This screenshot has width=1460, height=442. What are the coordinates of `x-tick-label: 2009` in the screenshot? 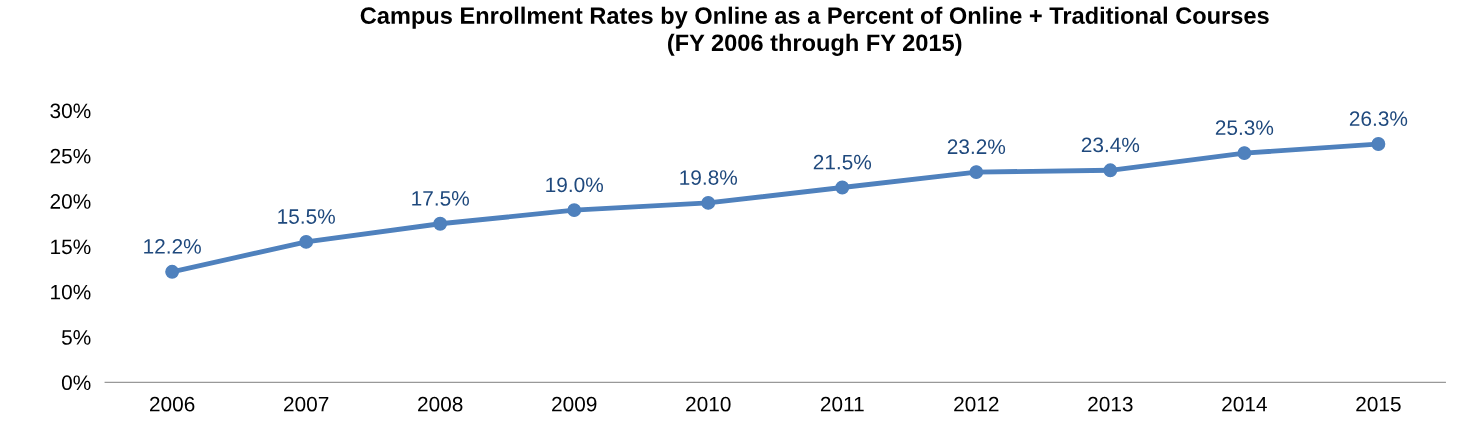 It's located at (574, 404).